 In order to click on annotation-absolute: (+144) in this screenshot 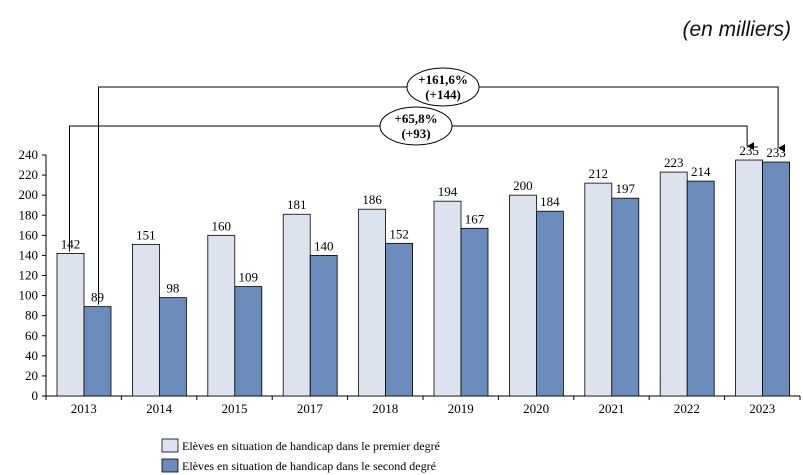, I will do `click(443, 94)`.